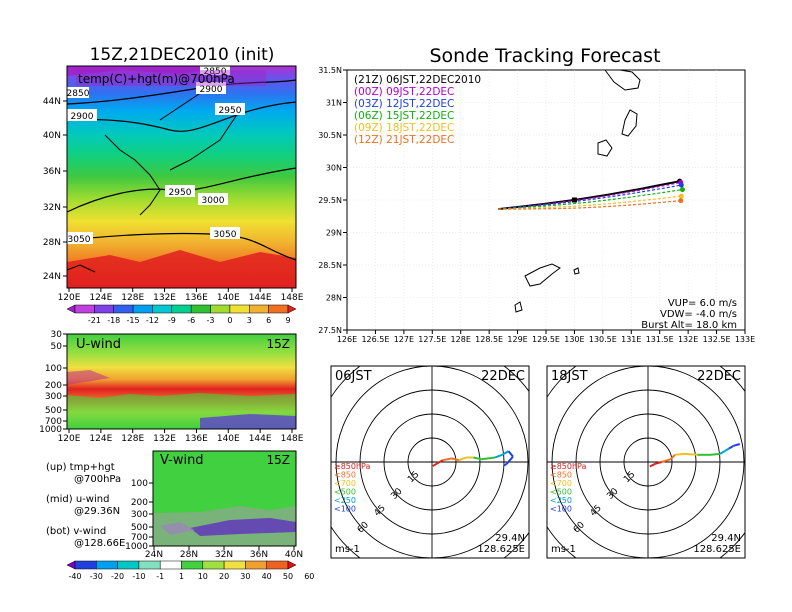  Describe the element at coordinates (294, 555) in the screenshot. I see `v-x-tick-label: 40N` at that location.